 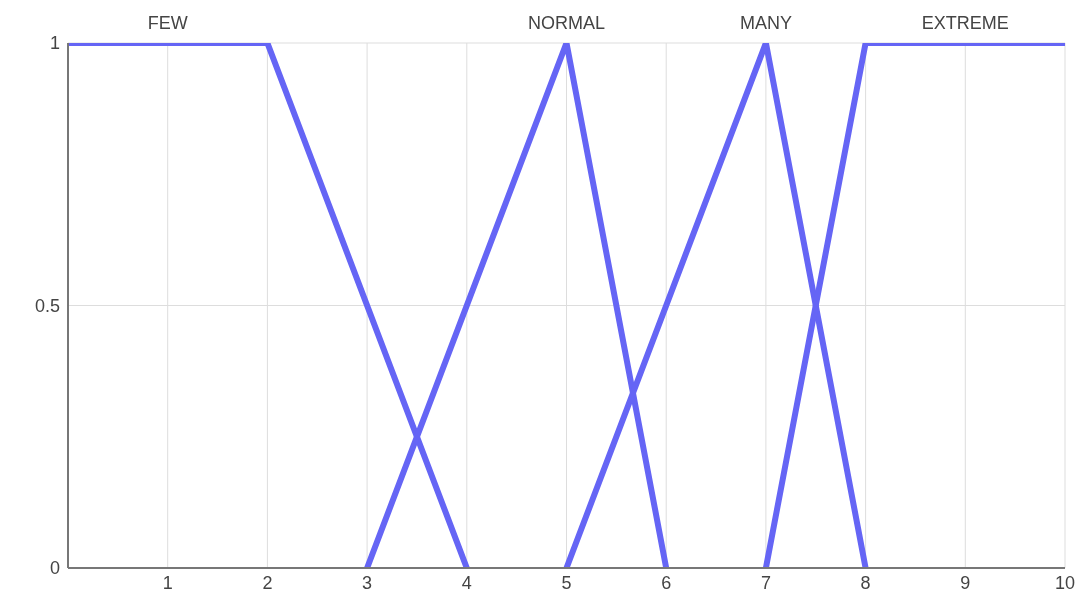 I want to click on x-tick-label: 6, so click(x=666, y=582).